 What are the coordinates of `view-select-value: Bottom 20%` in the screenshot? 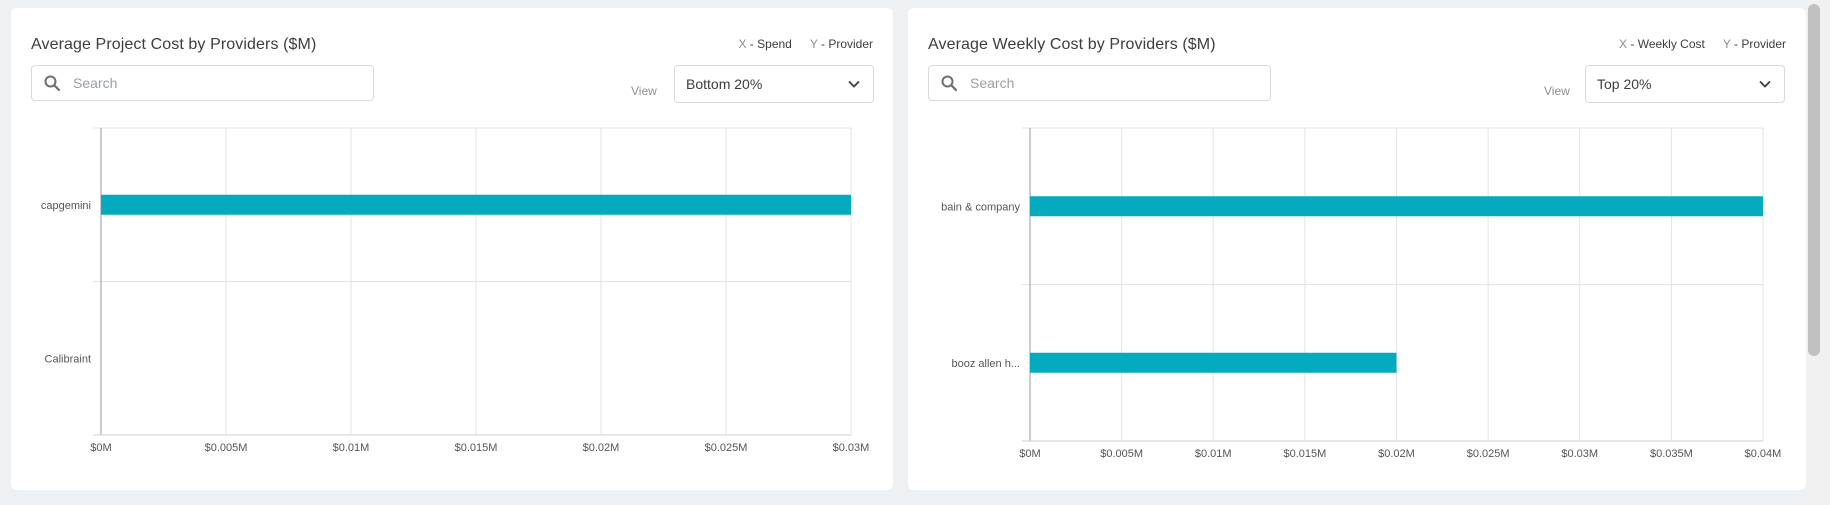 It's located at (724, 84).